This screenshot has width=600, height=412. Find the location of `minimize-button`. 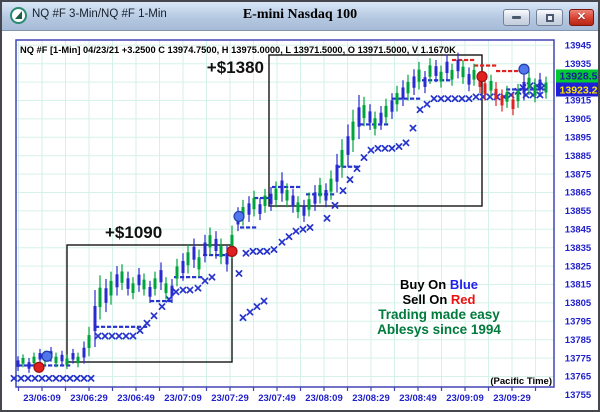

minimize-button is located at coordinates (516, 17).